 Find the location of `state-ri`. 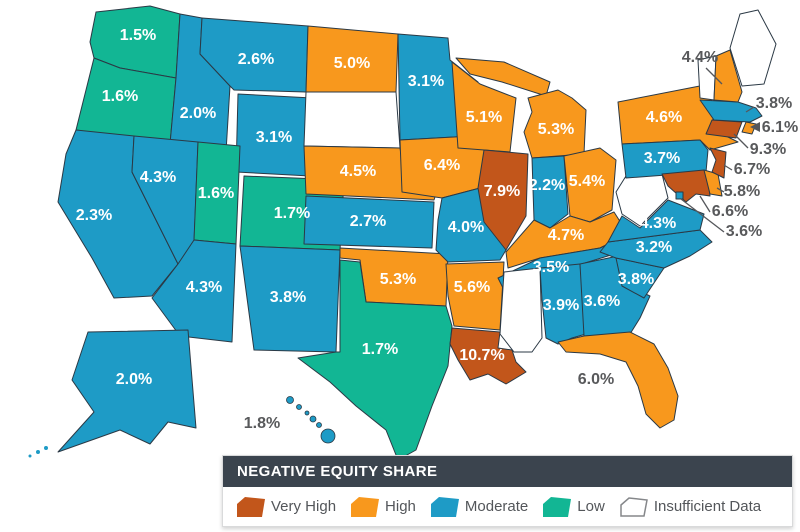

state-ri is located at coordinates (749, 128).